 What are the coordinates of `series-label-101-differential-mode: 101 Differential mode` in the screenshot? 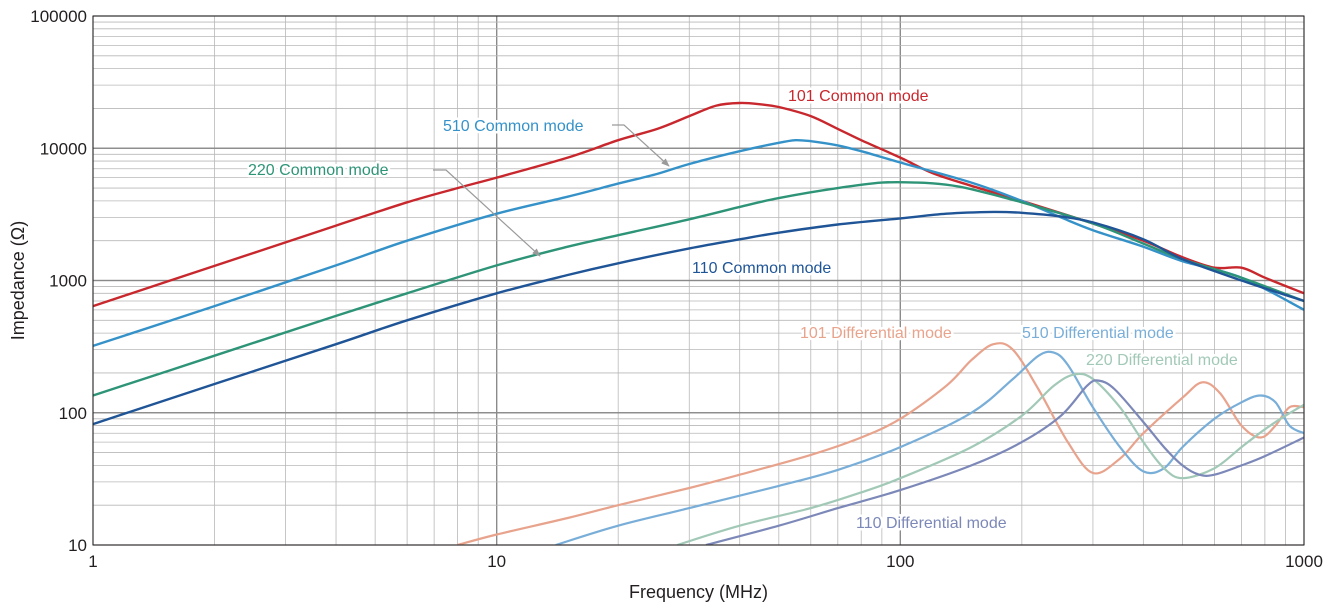 It's located at (876, 333).